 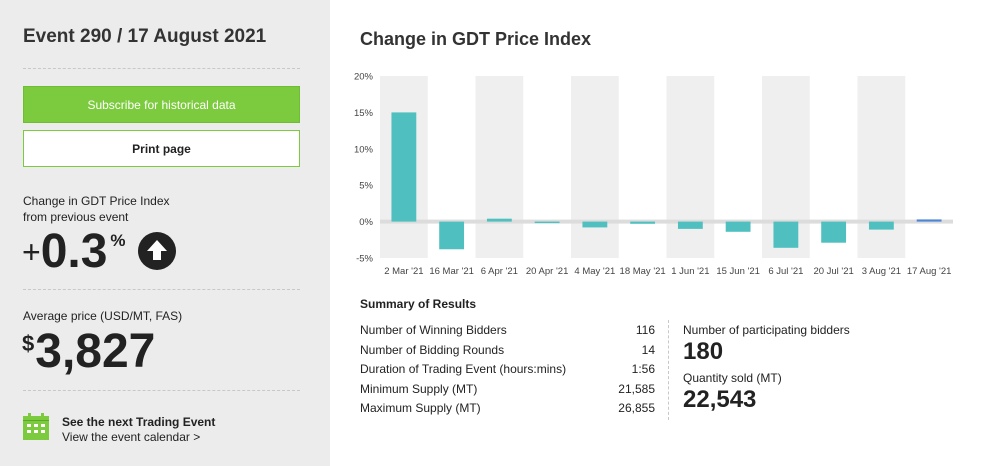 I want to click on x-tick-label: 6 Apr '21, so click(x=499, y=271).